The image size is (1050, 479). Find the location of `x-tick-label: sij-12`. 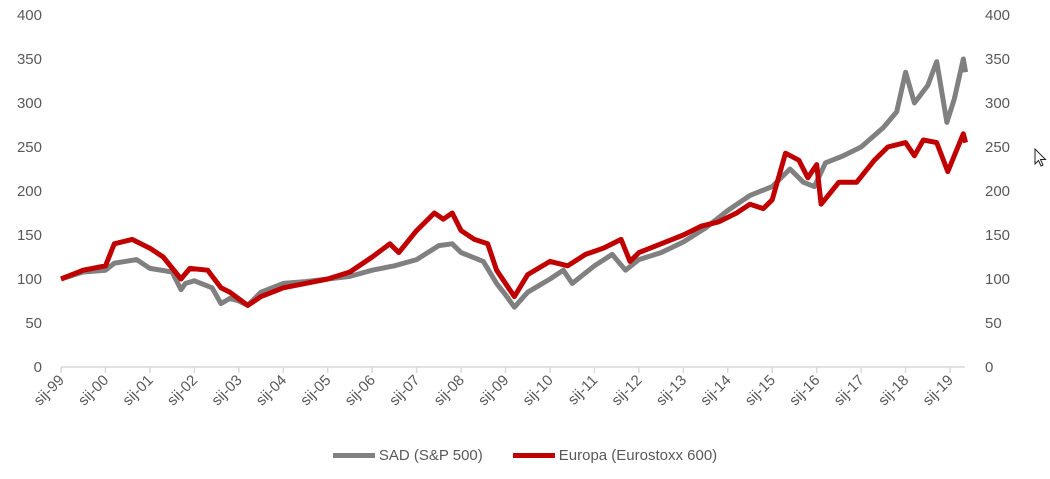

x-tick-label: sij-12 is located at coordinates (626, 390).